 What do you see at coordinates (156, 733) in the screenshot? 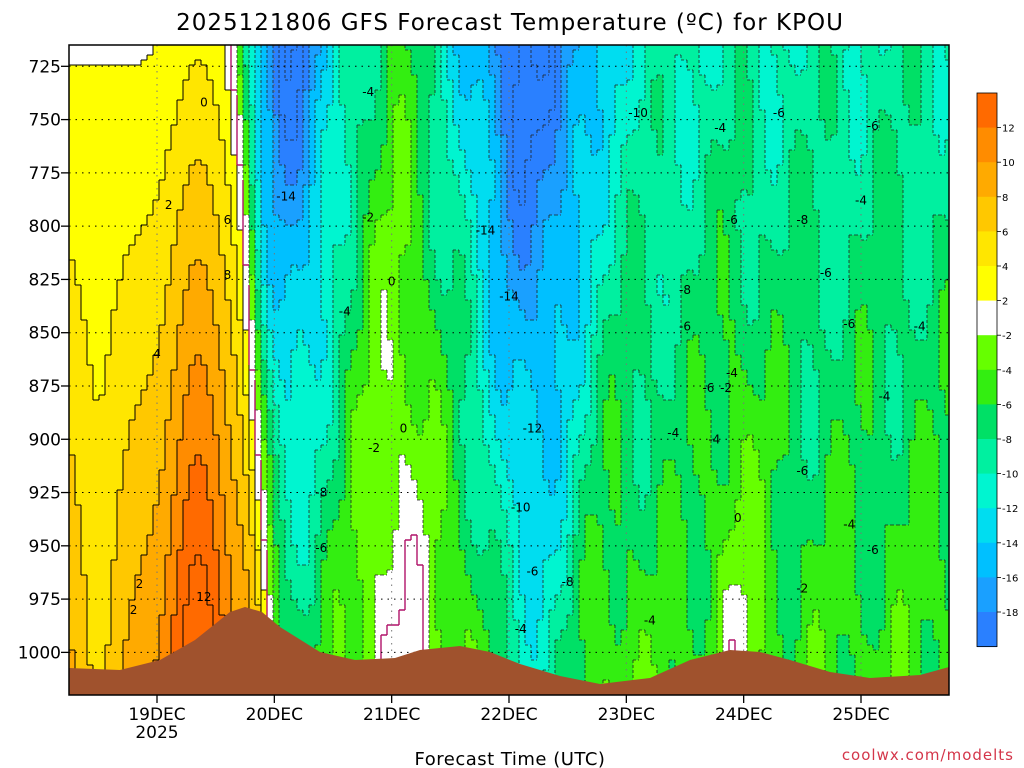
I see `x-year-label: 2025` at bounding box center [156, 733].